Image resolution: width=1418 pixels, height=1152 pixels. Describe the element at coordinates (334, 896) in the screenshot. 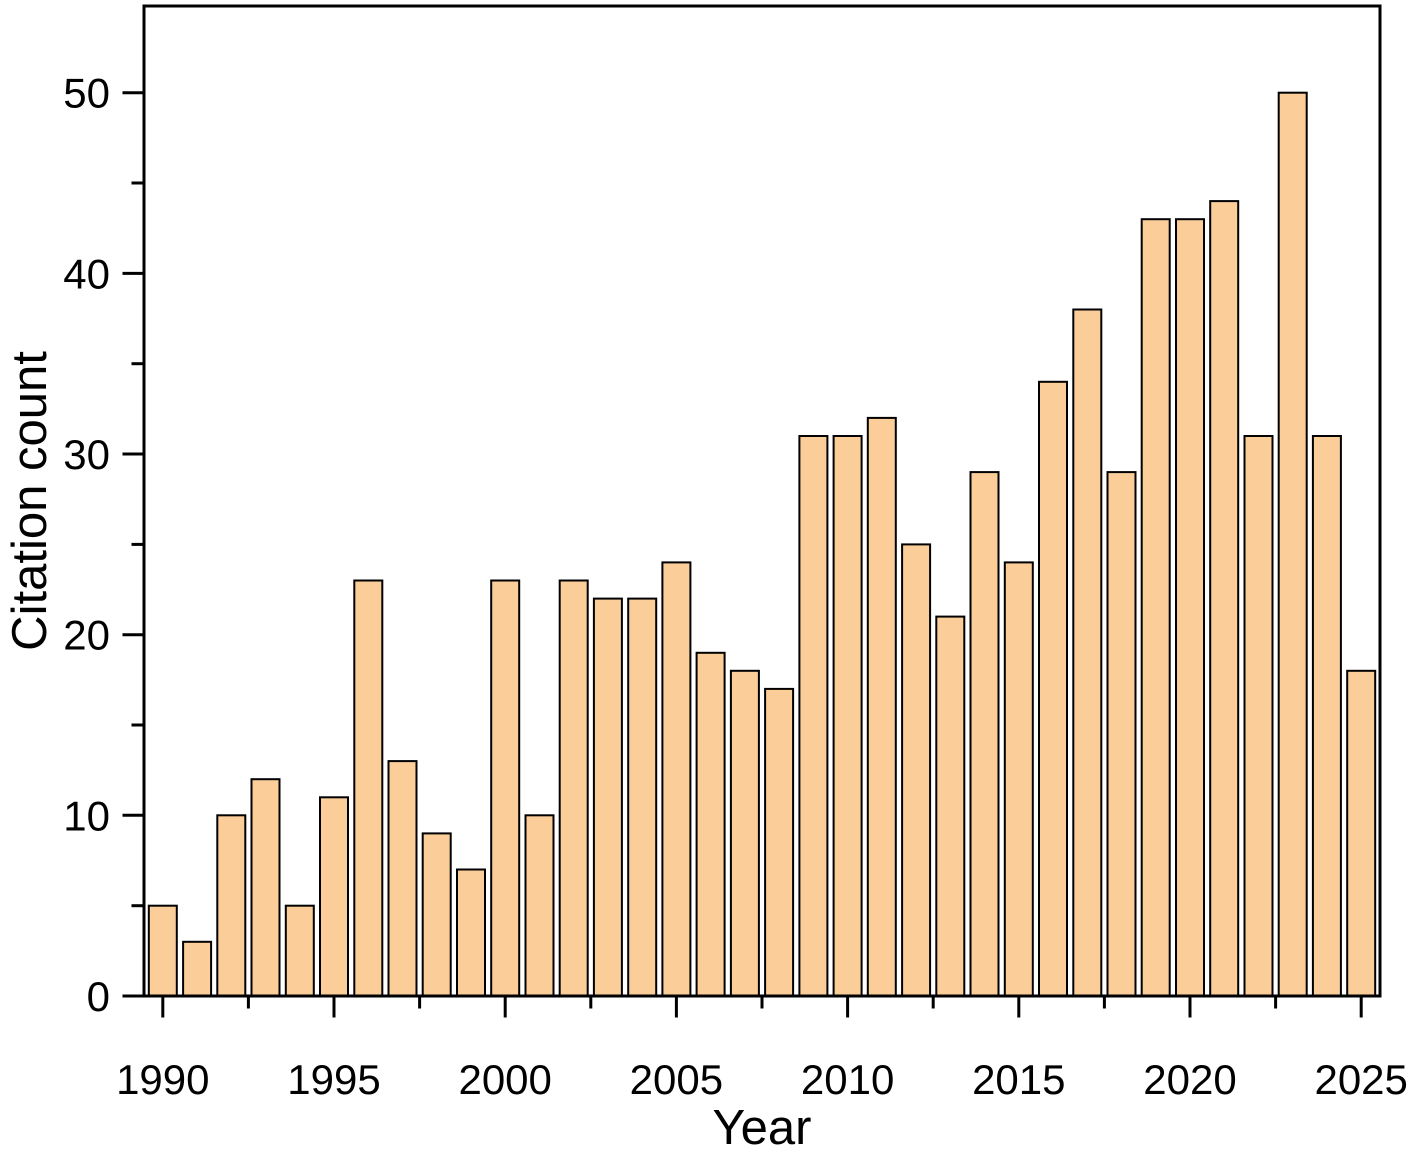

I see `bar-1995` at that location.